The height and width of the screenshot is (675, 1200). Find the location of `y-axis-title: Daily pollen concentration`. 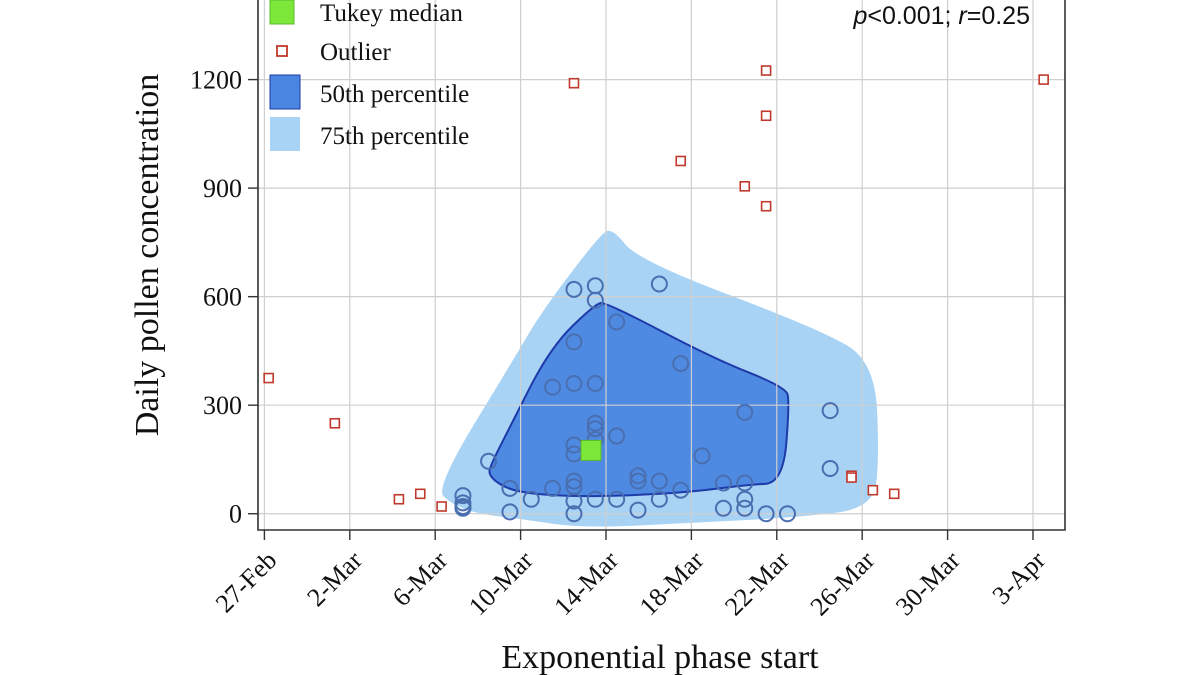

y-axis-title: Daily pollen concentration is located at coordinates (147, 255).